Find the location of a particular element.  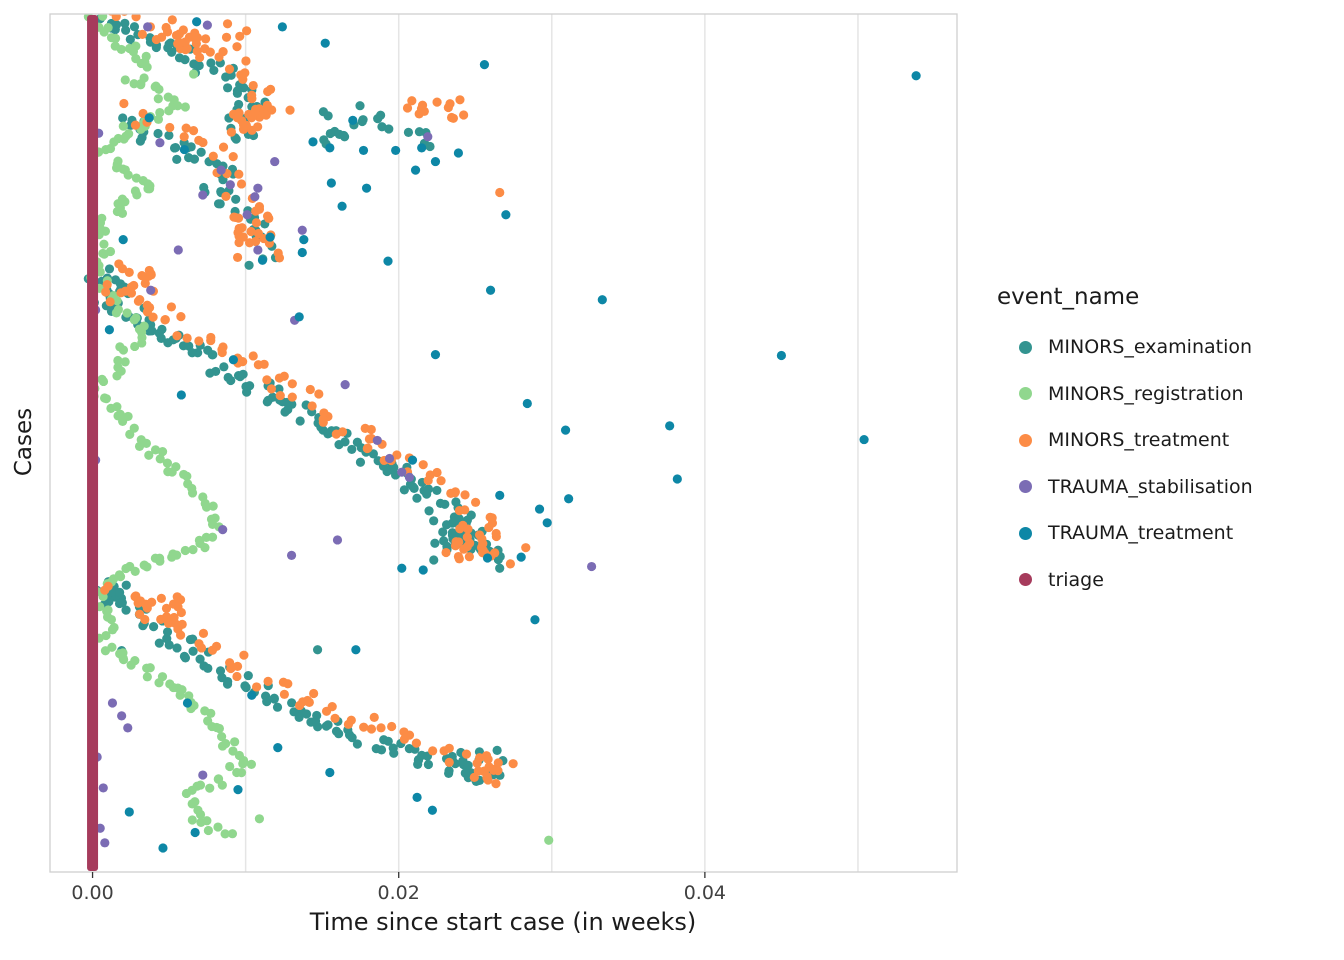

legend-row: triage is located at coordinates (1167, 580).